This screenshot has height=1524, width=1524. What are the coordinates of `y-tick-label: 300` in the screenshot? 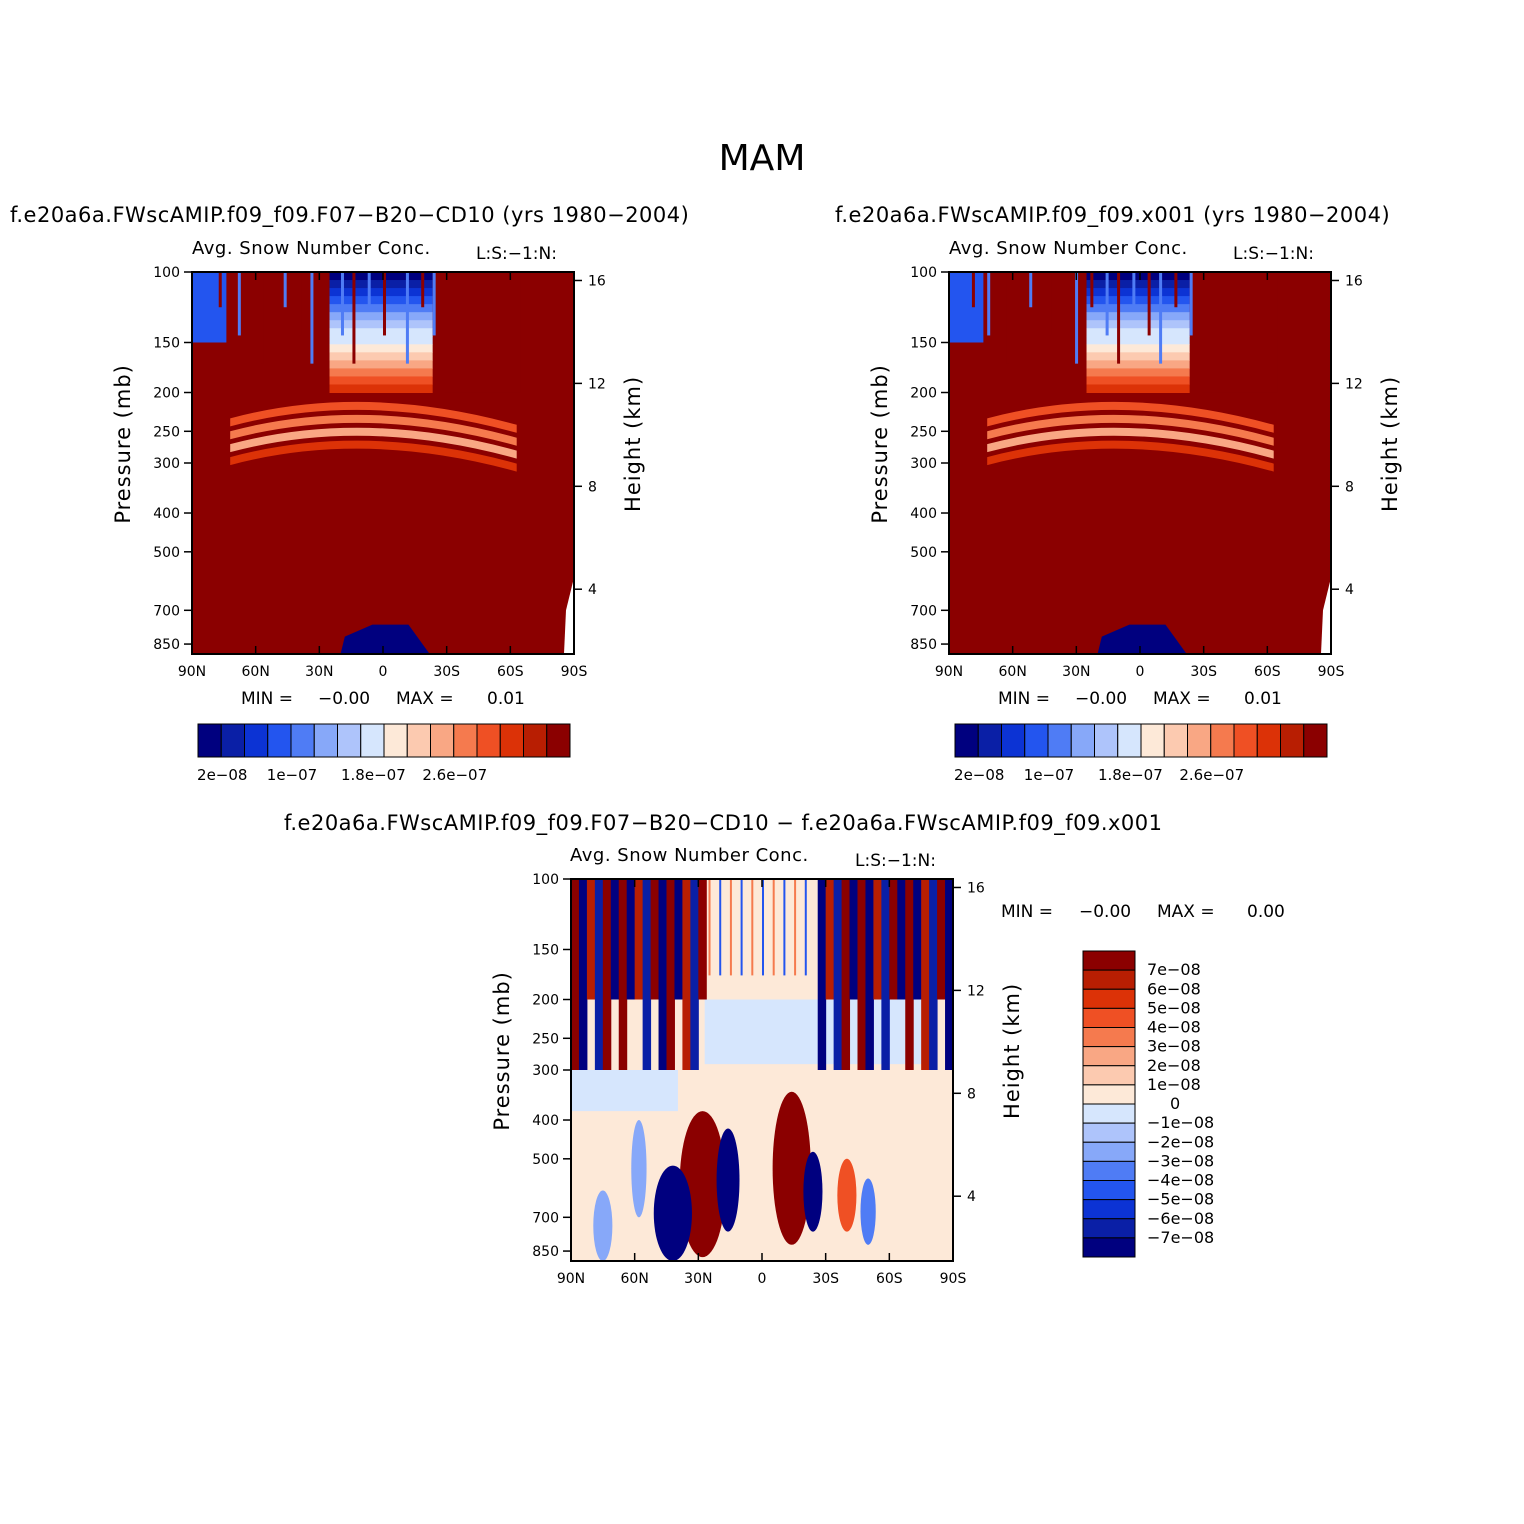 It's located at (166, 464).